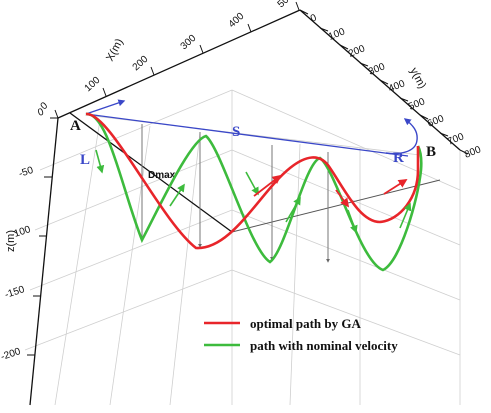  I want to click on x-tick-marks, so click(177, 60).